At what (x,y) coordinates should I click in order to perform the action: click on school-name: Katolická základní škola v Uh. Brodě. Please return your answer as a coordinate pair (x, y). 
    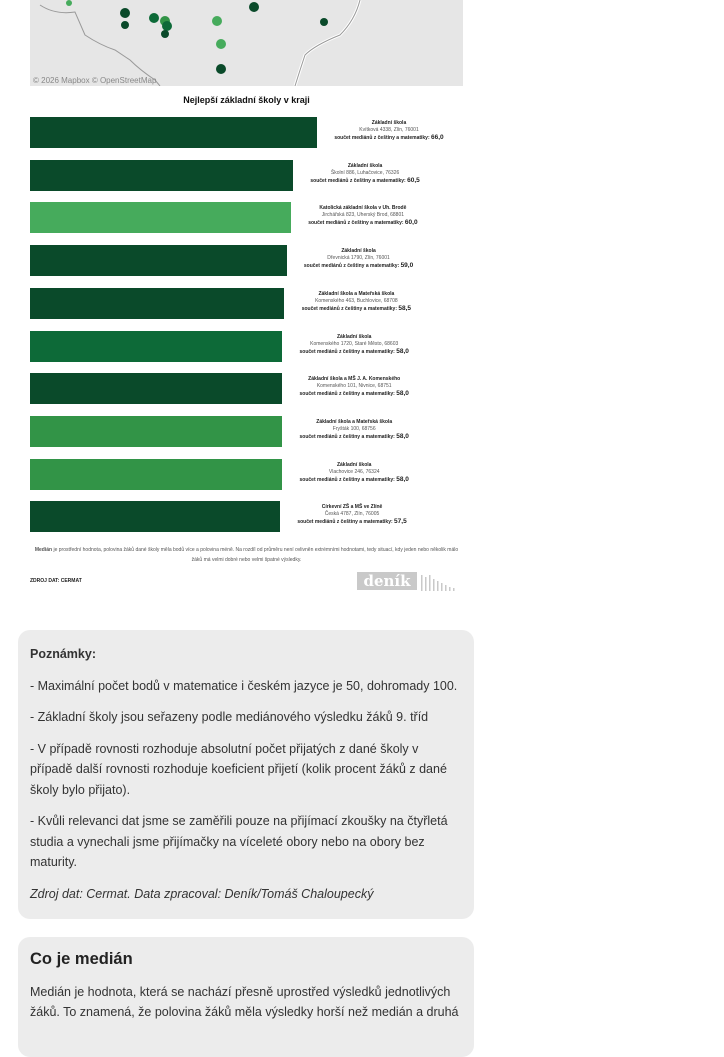
    Looking at the image, I should click on (363, 208).